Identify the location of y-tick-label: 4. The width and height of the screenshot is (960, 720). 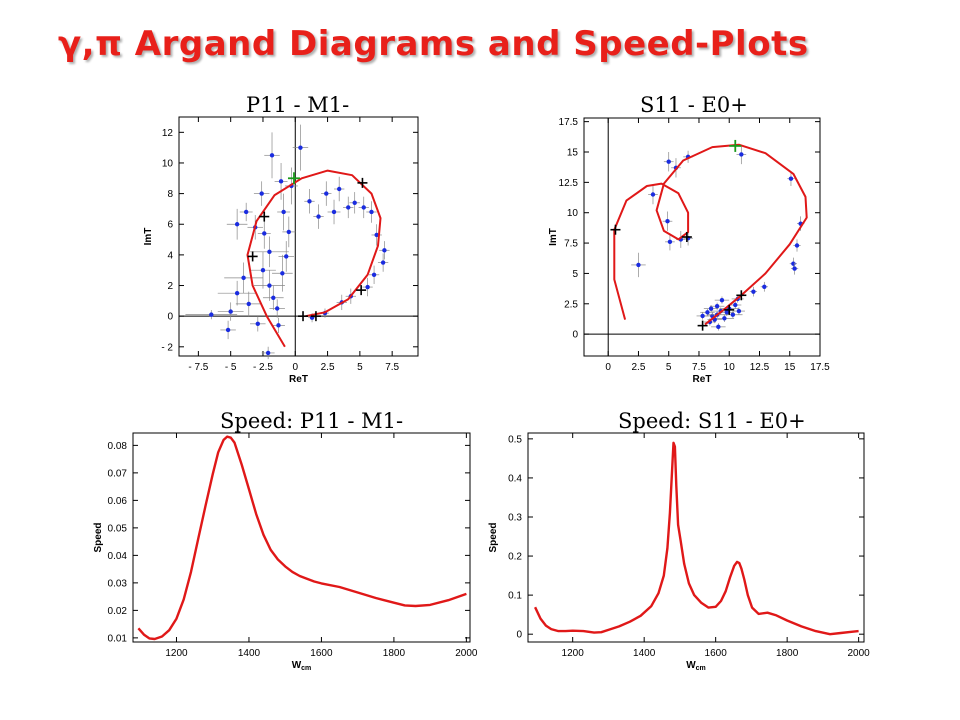
(170, 255).